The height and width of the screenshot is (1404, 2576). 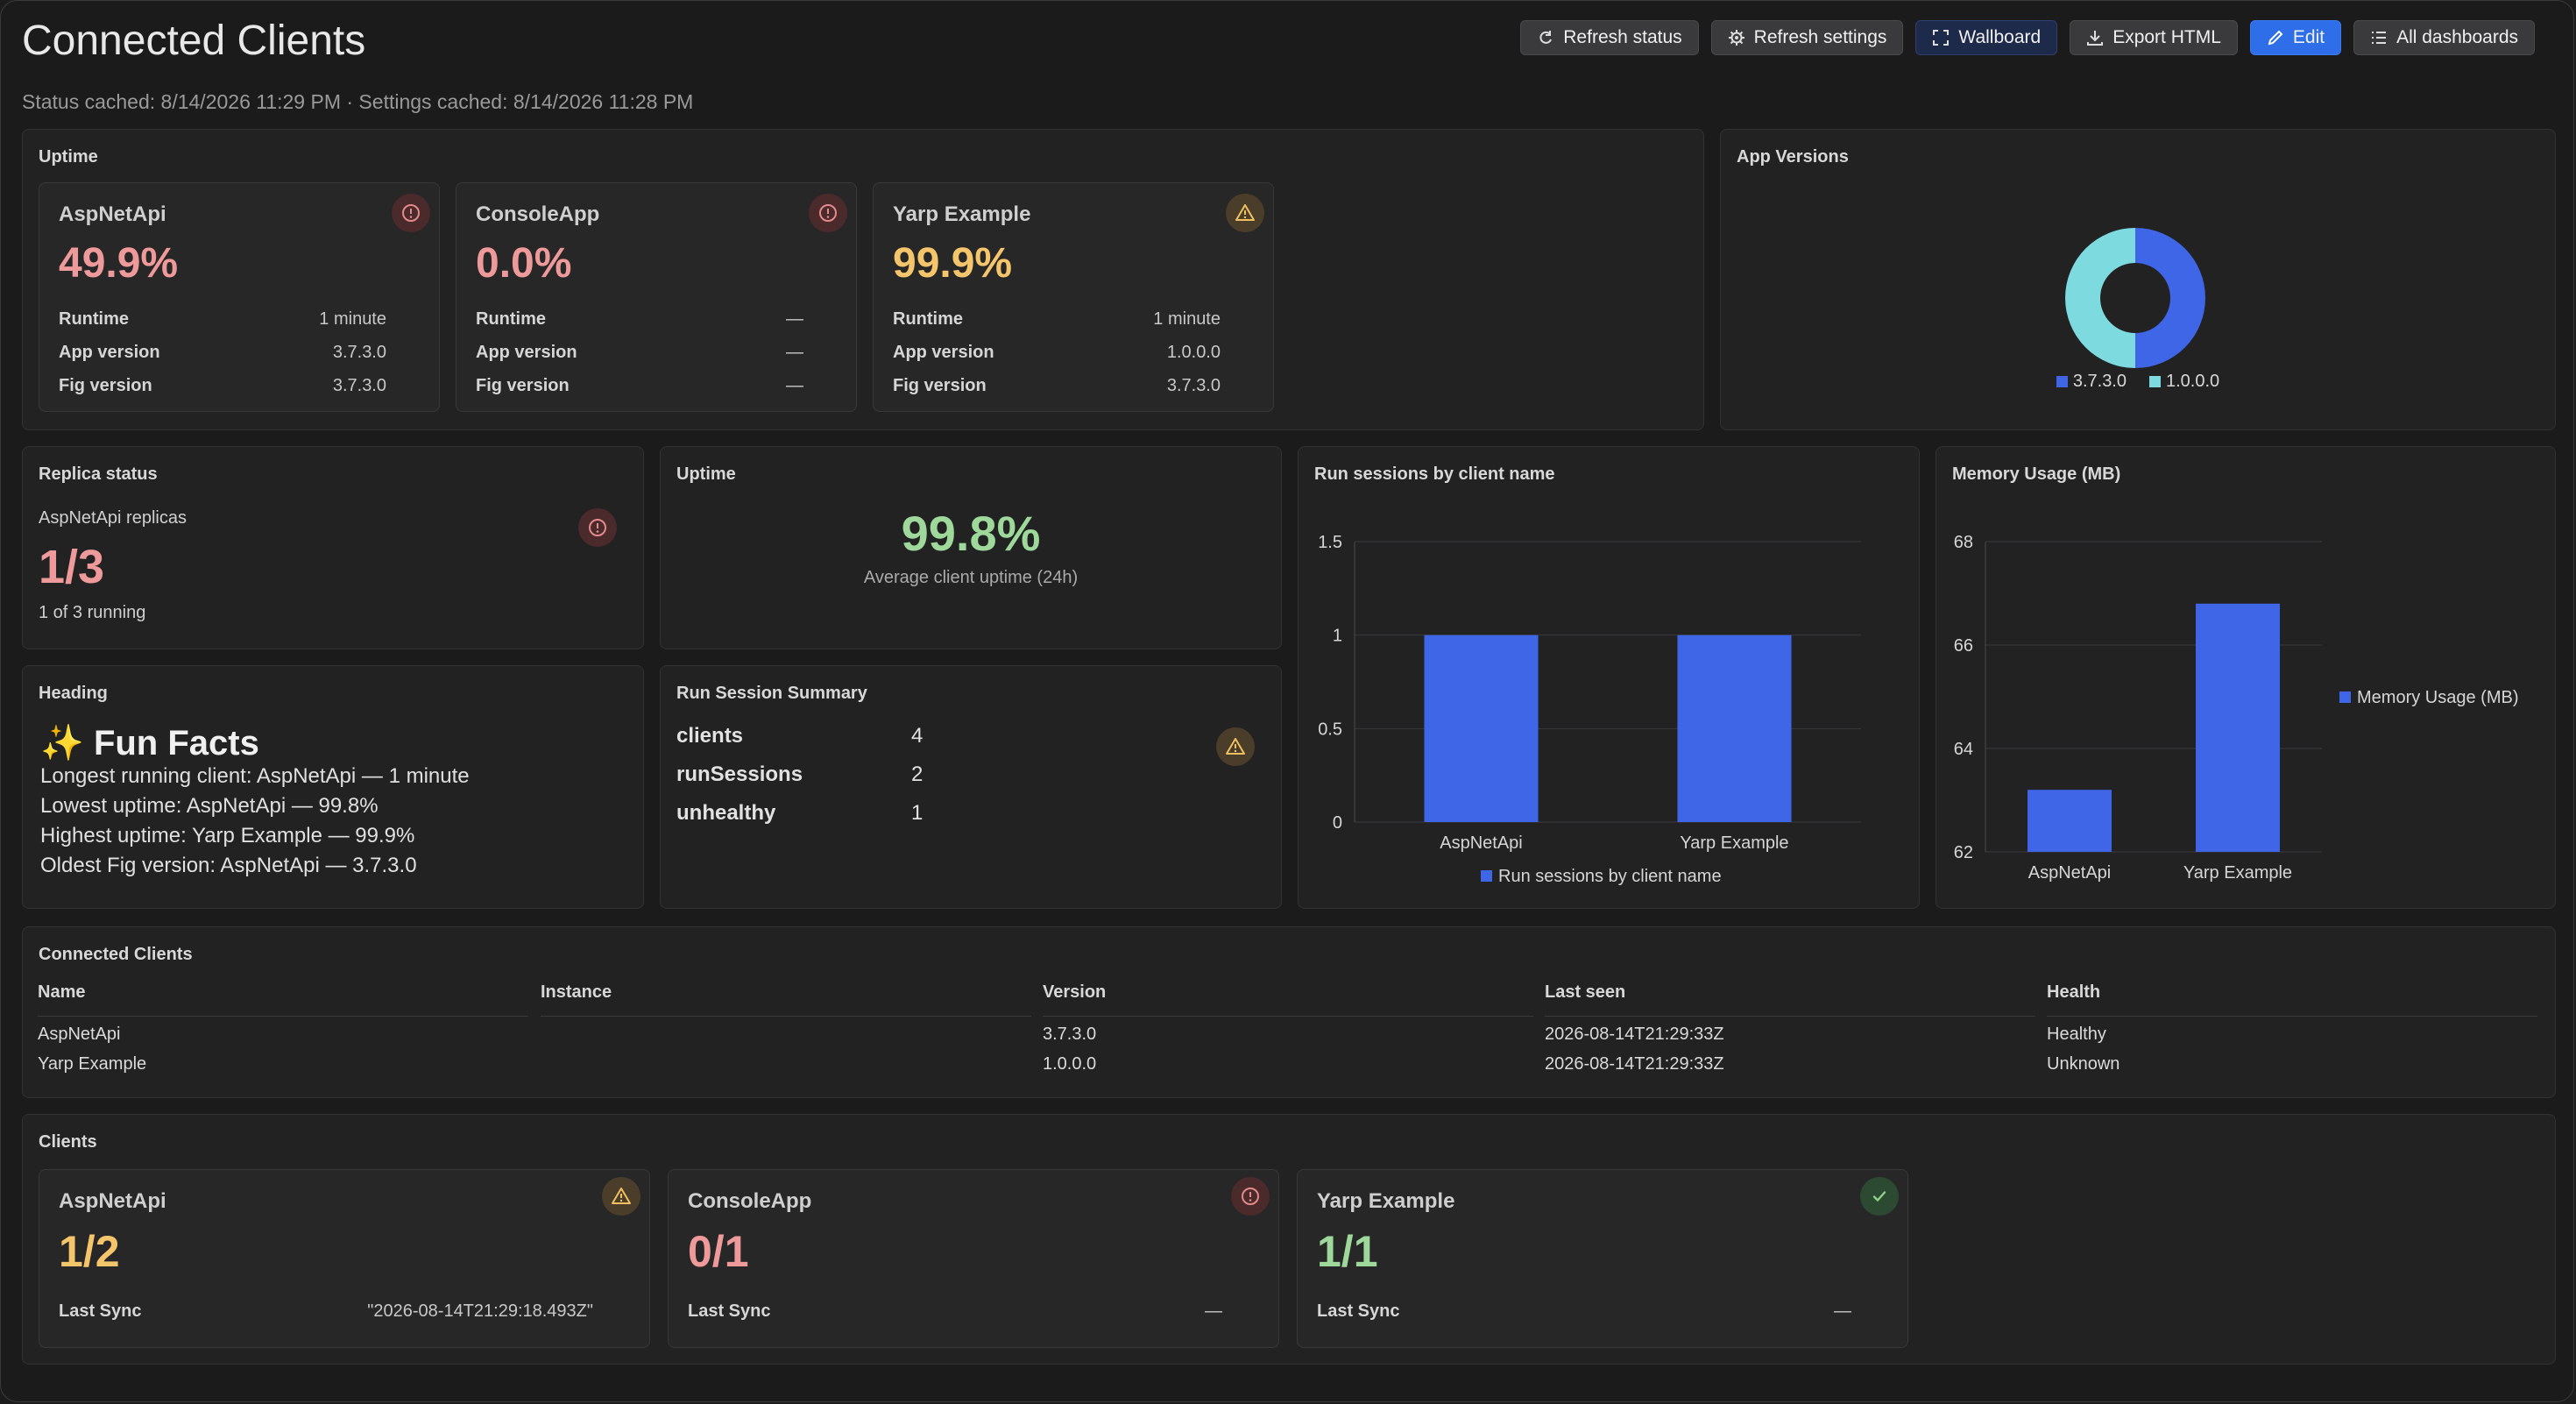 I want to click on edit-button: Edit, so click(x=2295, y=37).